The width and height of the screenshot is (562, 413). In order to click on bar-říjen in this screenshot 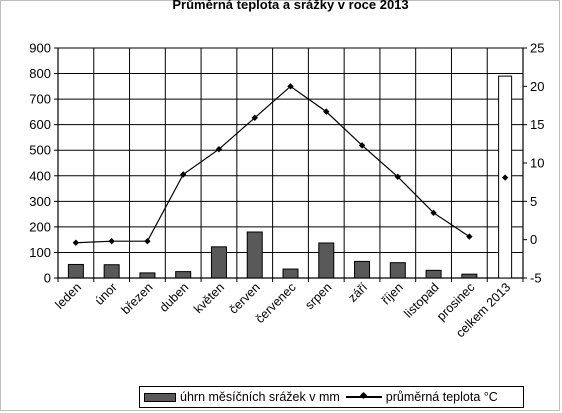, I will do `click(397, 270)`.